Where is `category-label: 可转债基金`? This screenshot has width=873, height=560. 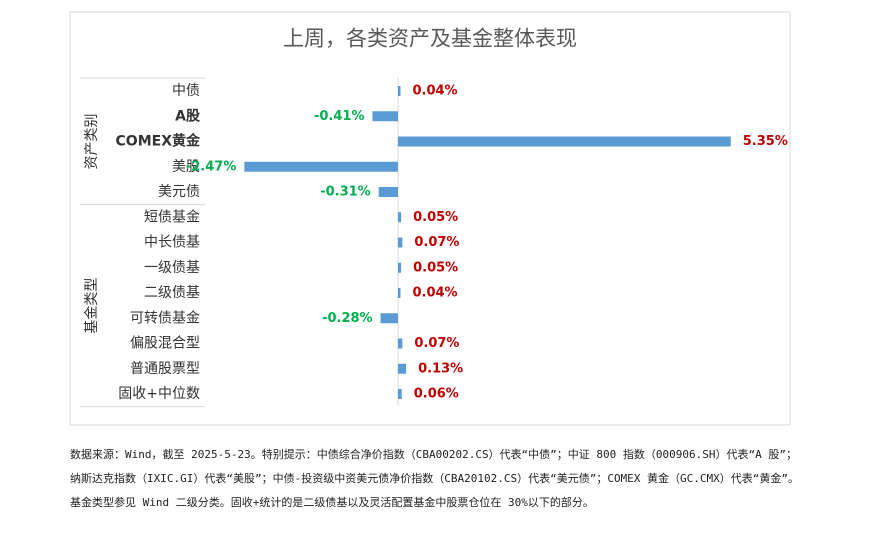
category-label: 可转债基金 is located at coordinates (165, 317).